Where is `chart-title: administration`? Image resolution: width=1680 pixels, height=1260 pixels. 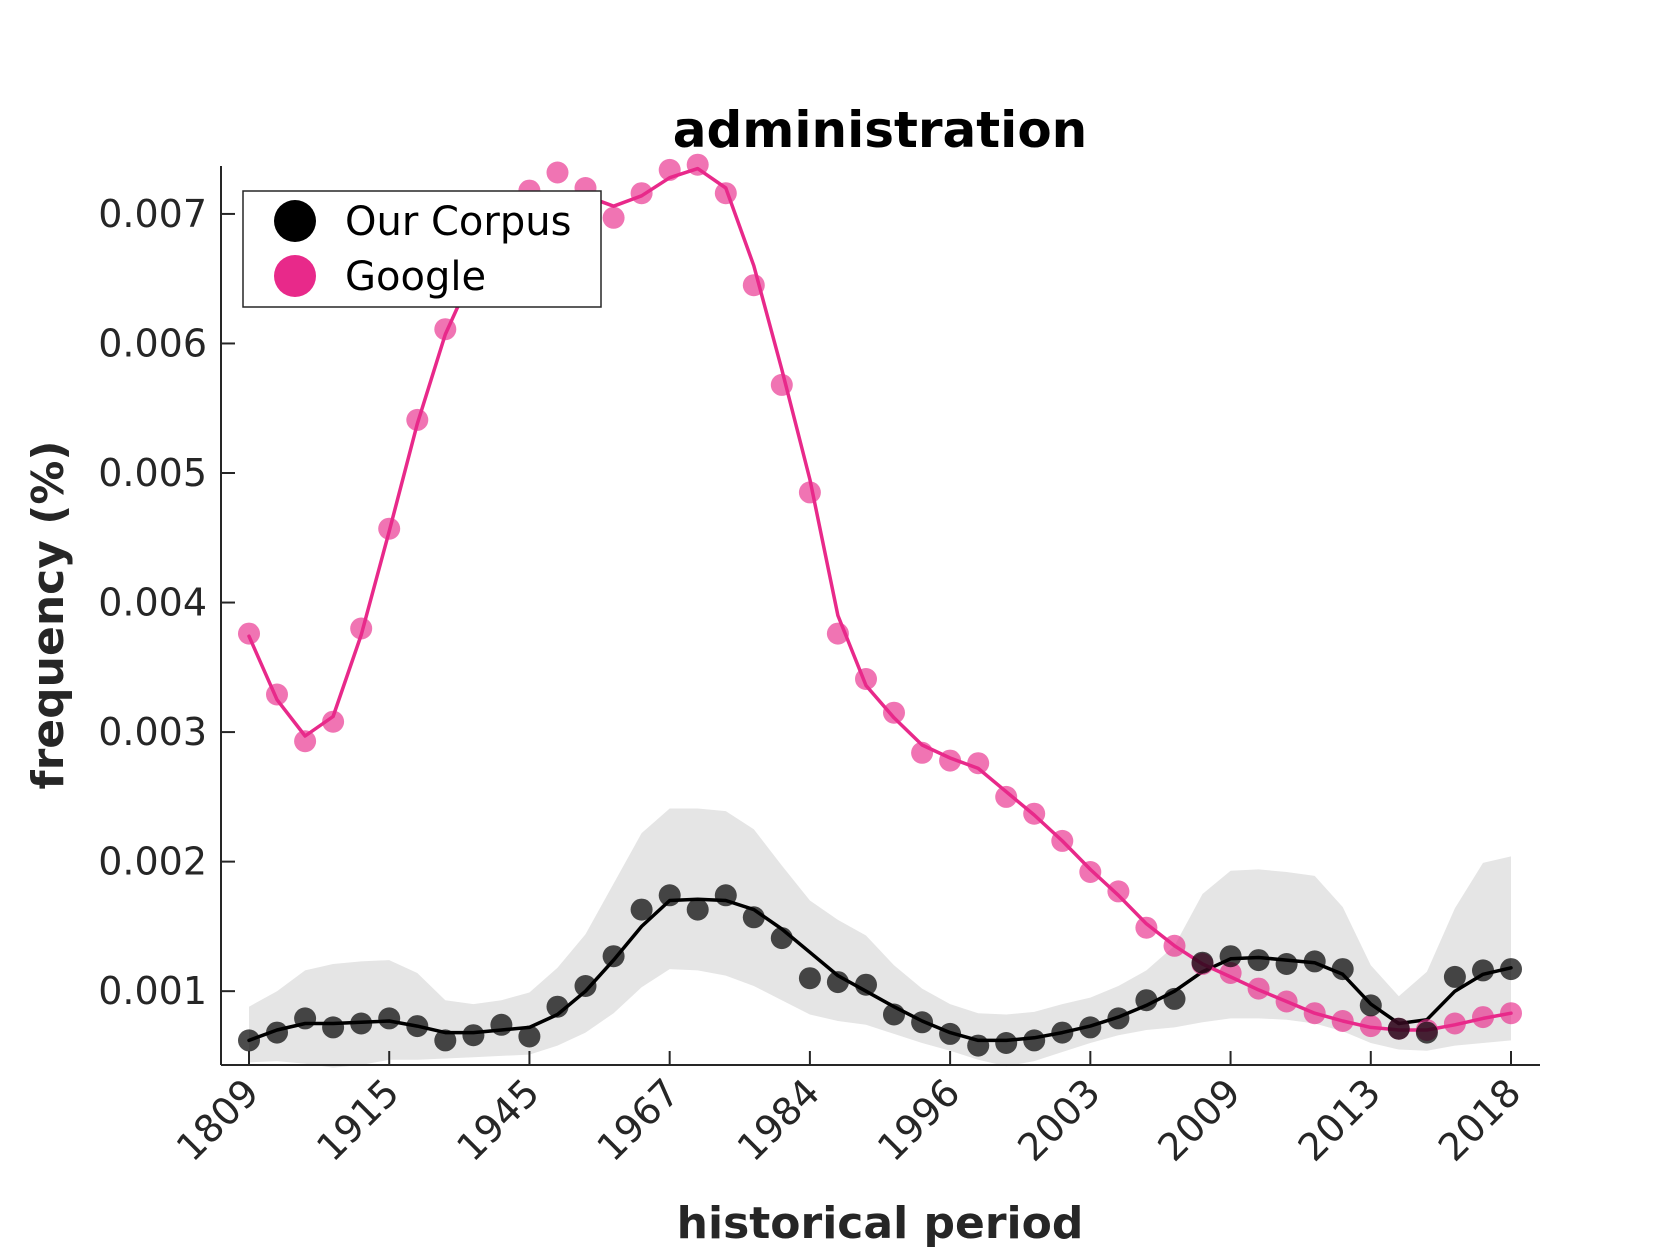
chart-title: administration is located at coordinates (880, 130).